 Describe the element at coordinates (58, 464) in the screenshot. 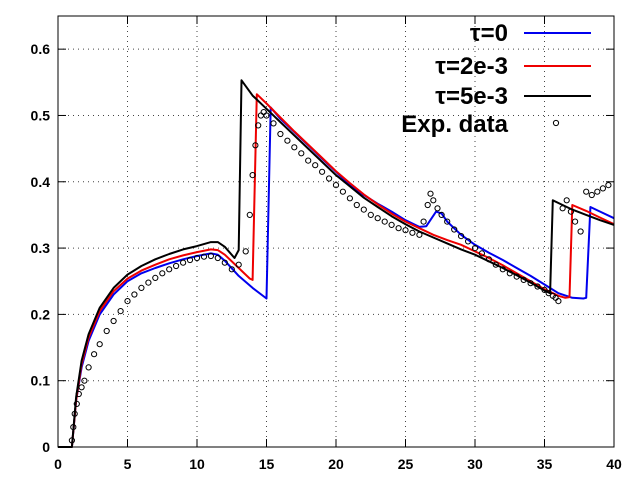

I see `x-tick-label: 0` at that location.